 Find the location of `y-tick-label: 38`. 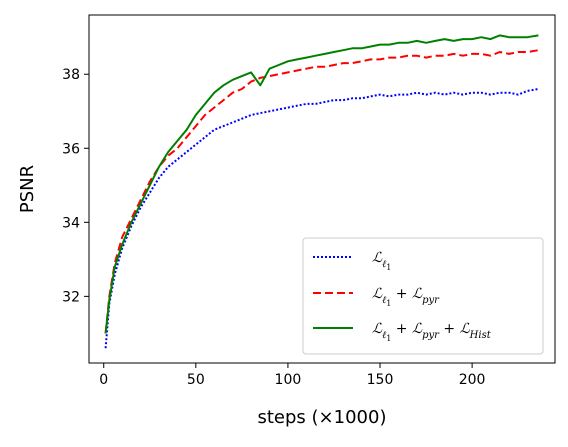

y-tick-label: 38 is located at coordinates (71, 75).